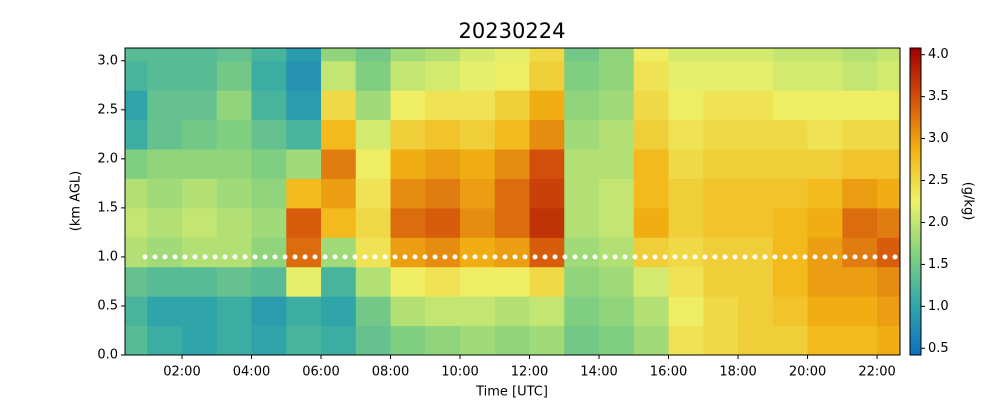 This screenshot has width=1000, height=400. What do you see at coordinates (459, 372) in the screenshot?
I see `x-tick-label: 10:00` at bounding box center [459, 372].